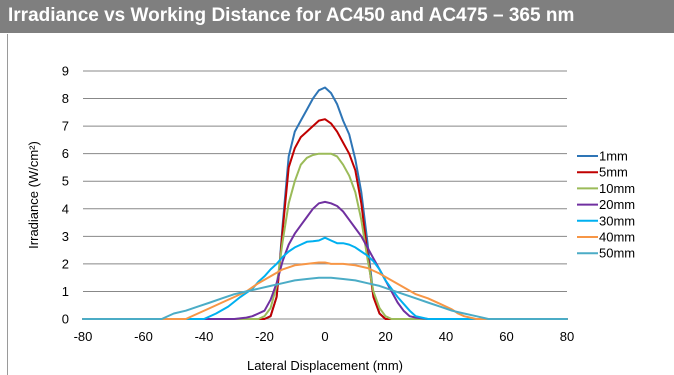  Describe the element at coordinates (143, 336) in the screenshot. I see `x-tick-label: -60` at that location.